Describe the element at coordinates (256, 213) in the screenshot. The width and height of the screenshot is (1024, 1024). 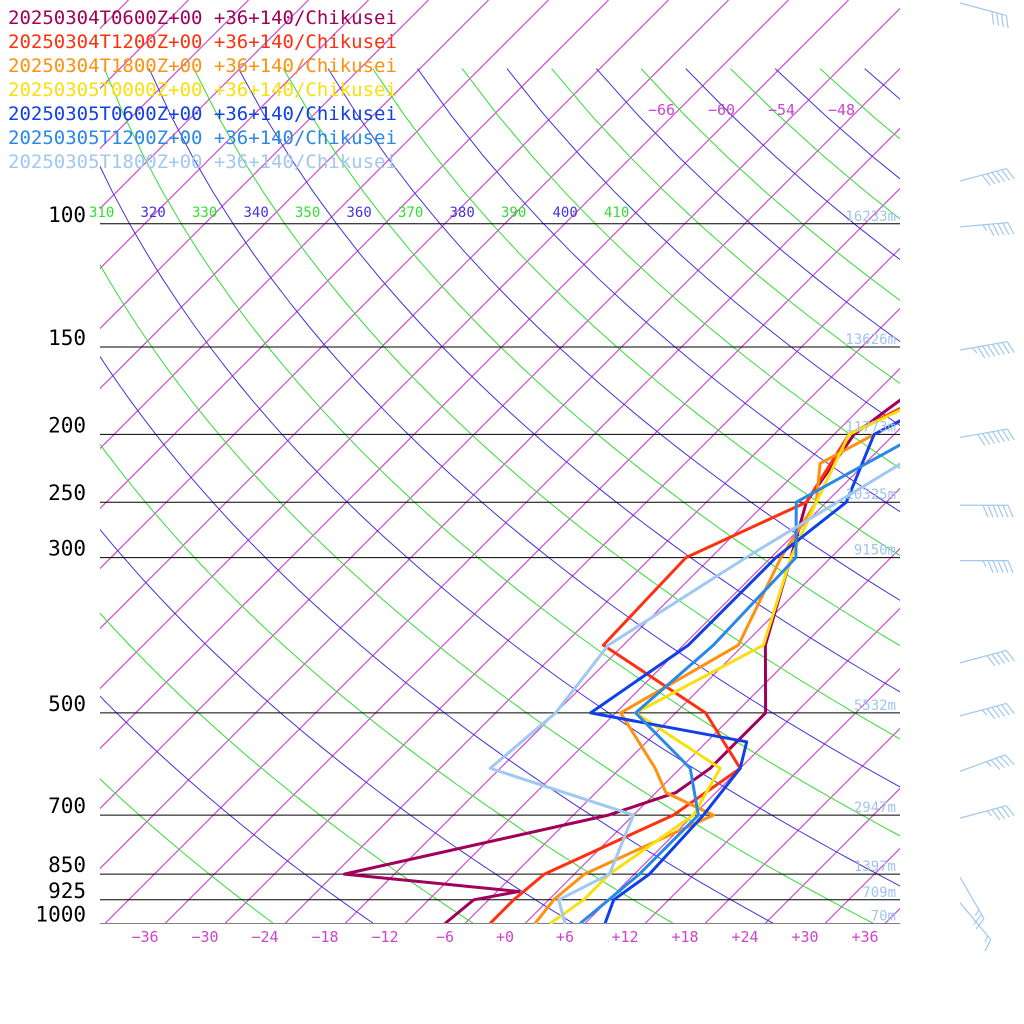
I see `theta-label: 340` at that location.